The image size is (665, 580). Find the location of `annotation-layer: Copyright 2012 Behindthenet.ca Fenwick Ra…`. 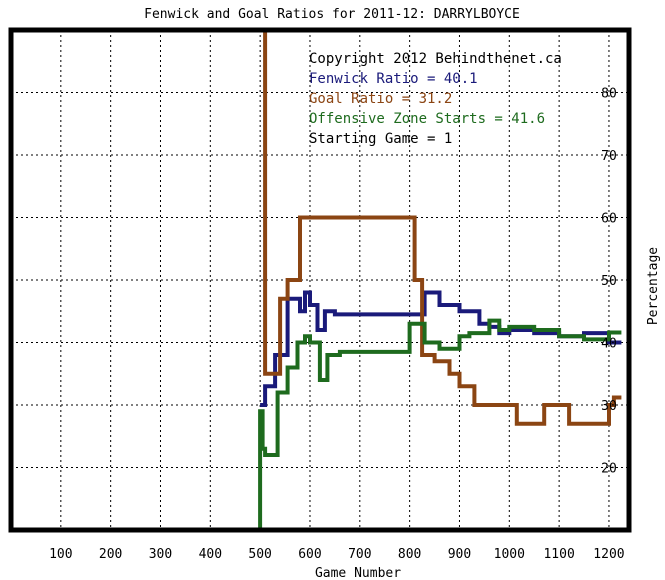

annotation-layer: Copyright 2012 Behindthenet.ca Fenwick Ra… is located at coordinates (435, 99).